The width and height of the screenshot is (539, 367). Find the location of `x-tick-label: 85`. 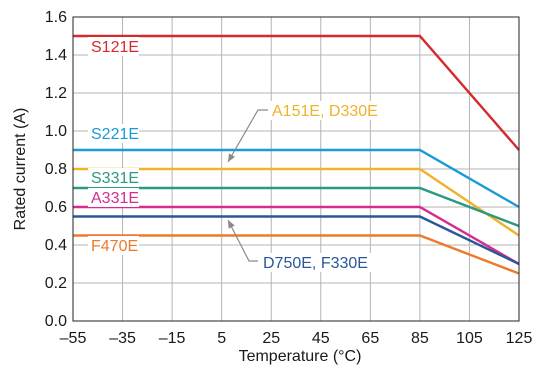

x-tick-label: 85 is located at coordinates (420, 338).